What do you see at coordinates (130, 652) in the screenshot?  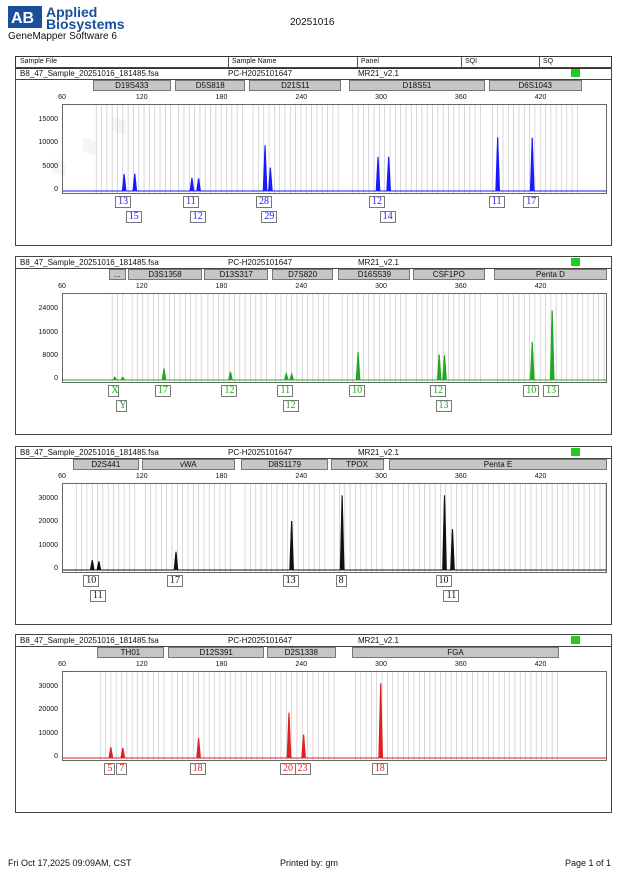 I see `locus-marker: TH01` at bounding box center [130, 652].